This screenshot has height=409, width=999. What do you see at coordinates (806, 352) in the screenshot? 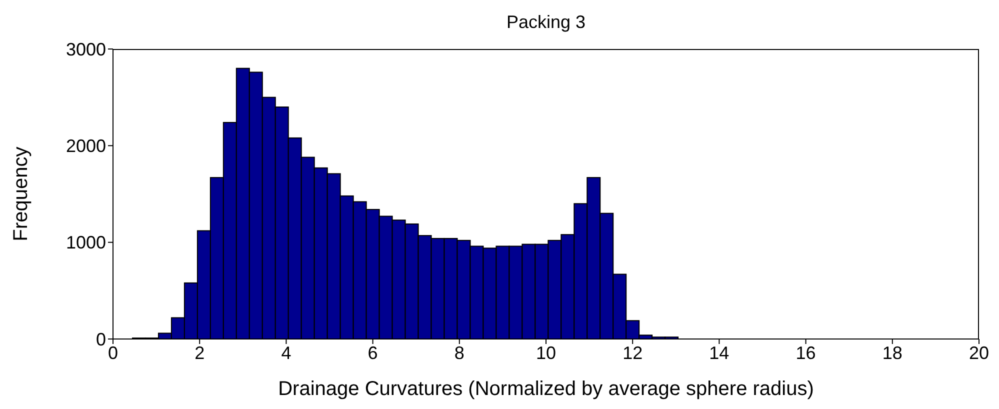
I see `x-tick-label: 16` at bounding box center [806, 352].